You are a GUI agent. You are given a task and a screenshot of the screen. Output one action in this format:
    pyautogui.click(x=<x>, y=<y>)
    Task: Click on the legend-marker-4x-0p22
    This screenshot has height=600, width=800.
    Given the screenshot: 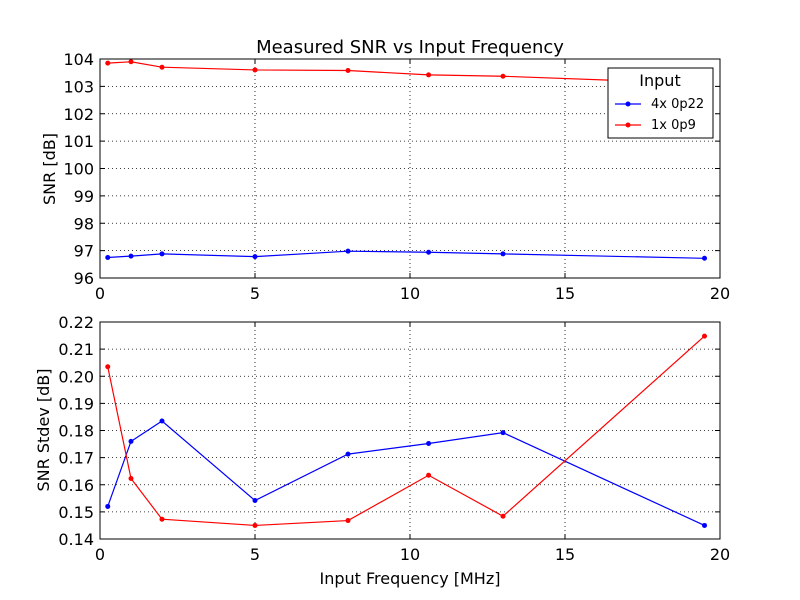 What is the action you would take?
    pyautogui.click(x=628, y=104)
    